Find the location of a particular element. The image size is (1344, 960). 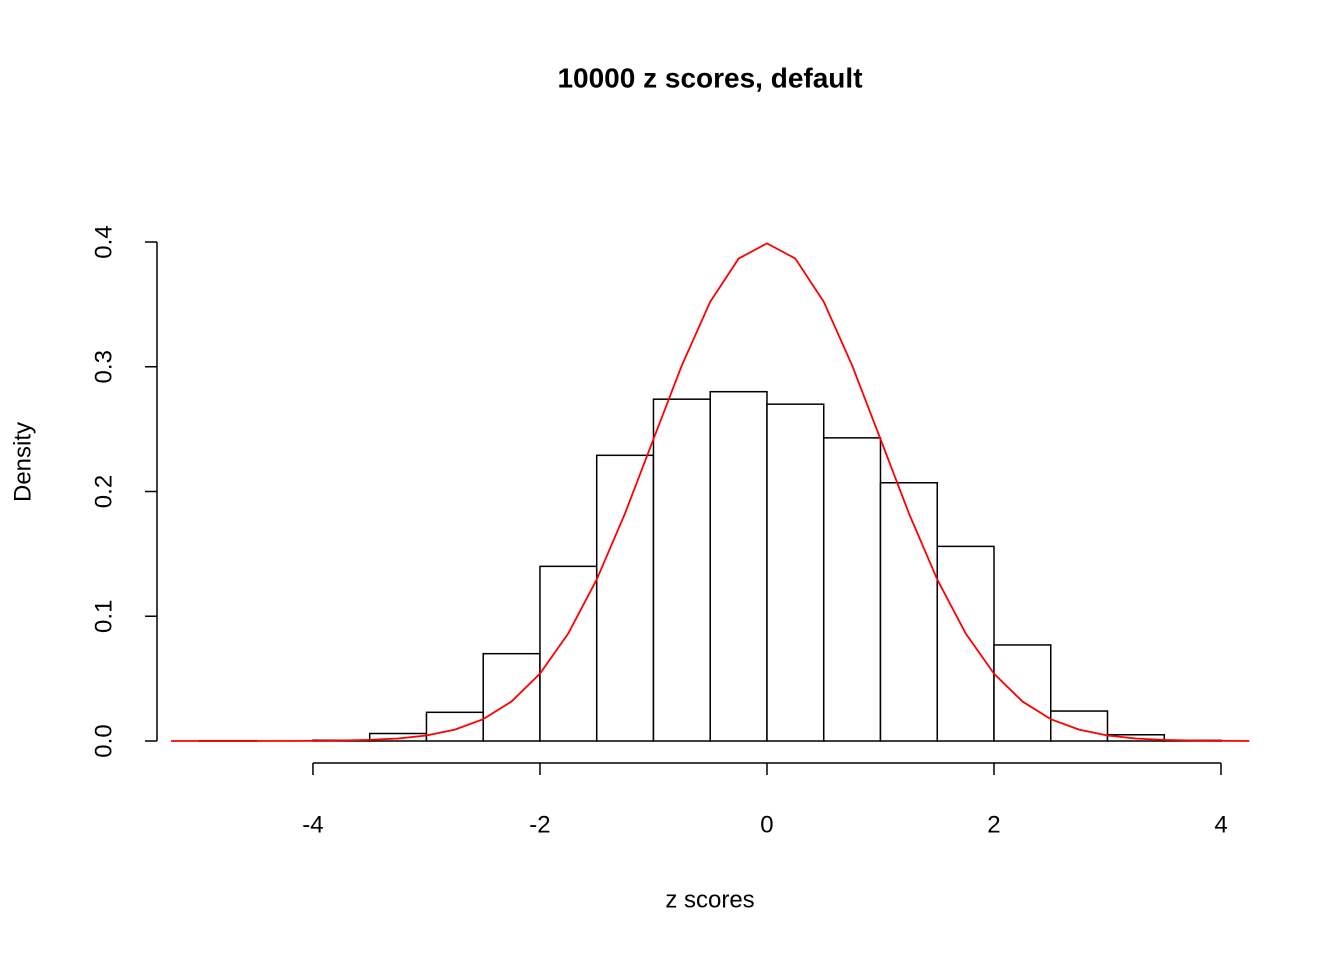

y-tick-label: 0.4 is located at coordinates (103, 241).